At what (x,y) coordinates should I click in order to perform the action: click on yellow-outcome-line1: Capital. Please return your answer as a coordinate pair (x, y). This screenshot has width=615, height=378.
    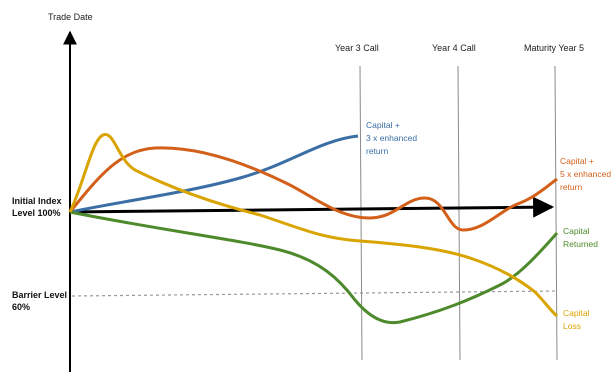
    Looking at the image, I should click on (576, 313).